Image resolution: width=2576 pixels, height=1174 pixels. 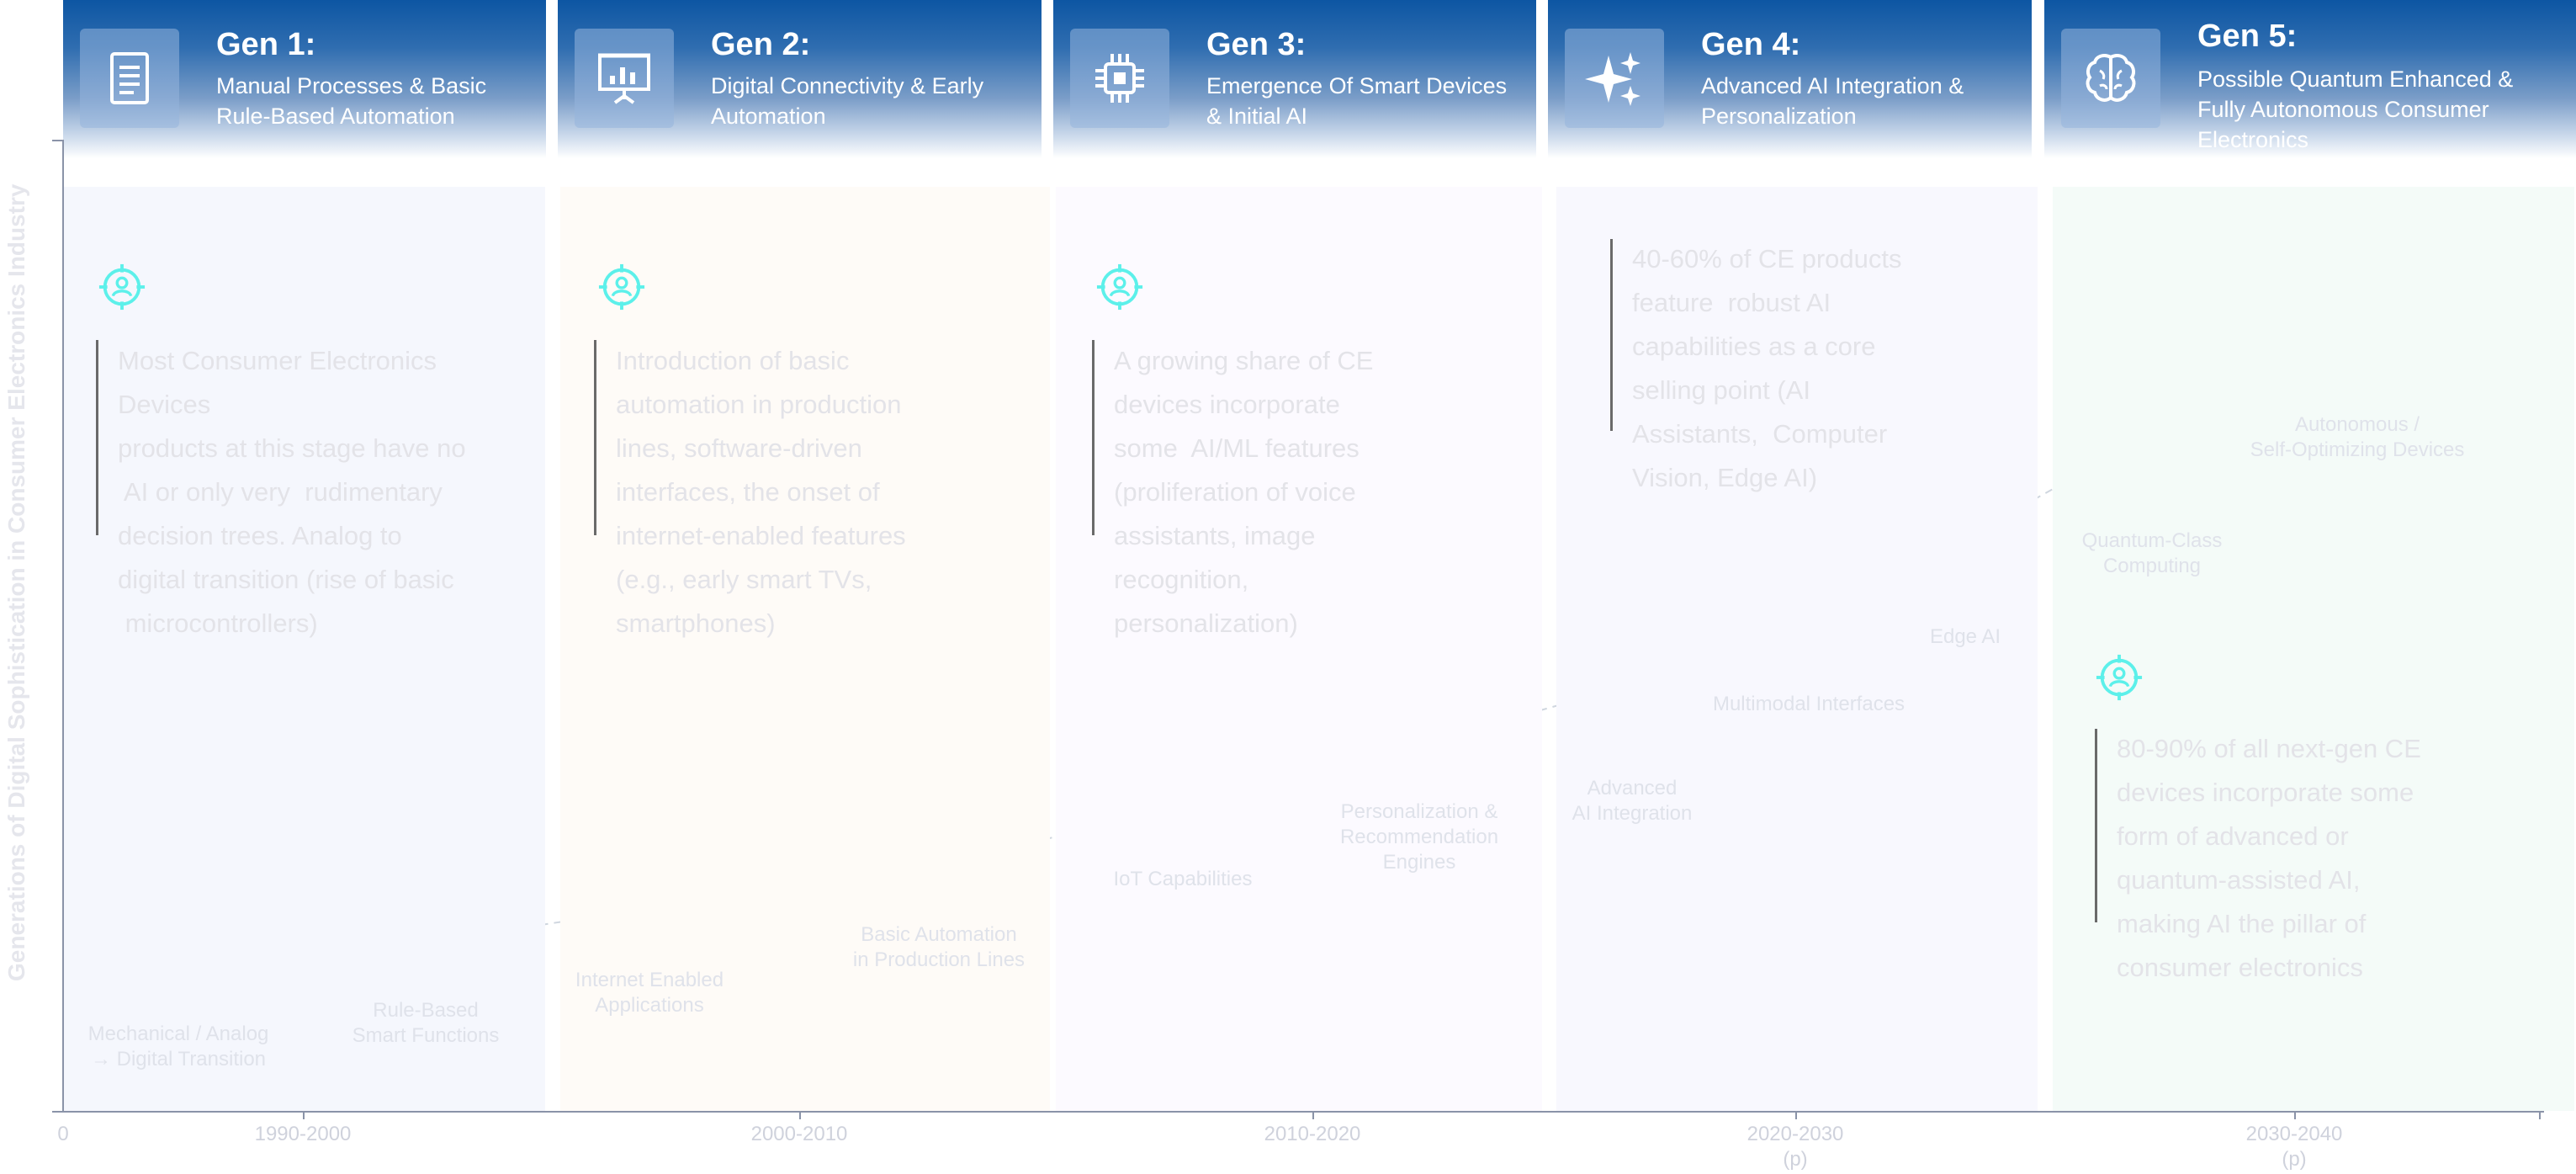 What do you see at coordinates (939, 934) in the screenshot?
I see `milestone-label-line: Basic Automation` at bounding box center [939, 934].